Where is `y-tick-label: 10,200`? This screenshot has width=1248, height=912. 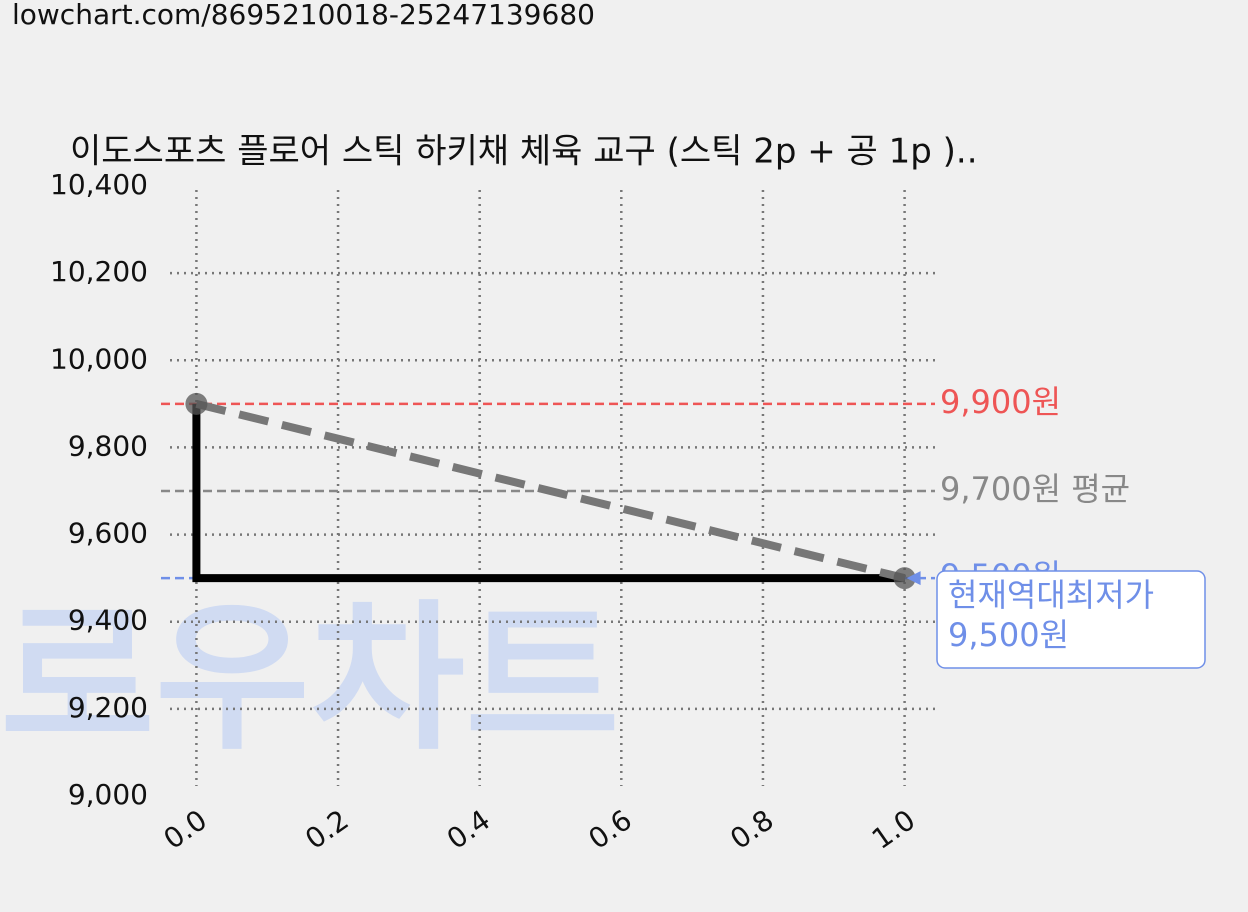 y-tick-label: 10,200 is located at coordinates (99, 271).